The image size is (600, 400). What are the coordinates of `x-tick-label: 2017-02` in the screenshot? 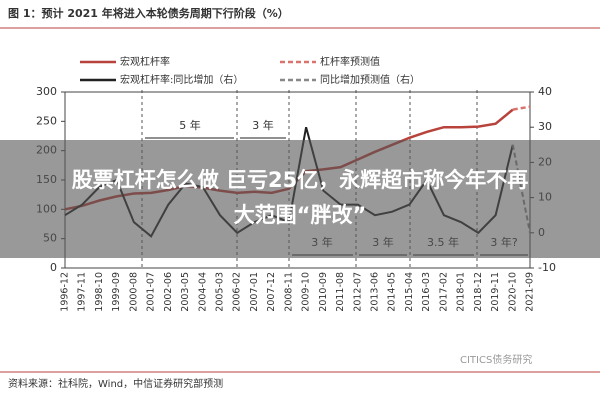 It's located at (443, 292).